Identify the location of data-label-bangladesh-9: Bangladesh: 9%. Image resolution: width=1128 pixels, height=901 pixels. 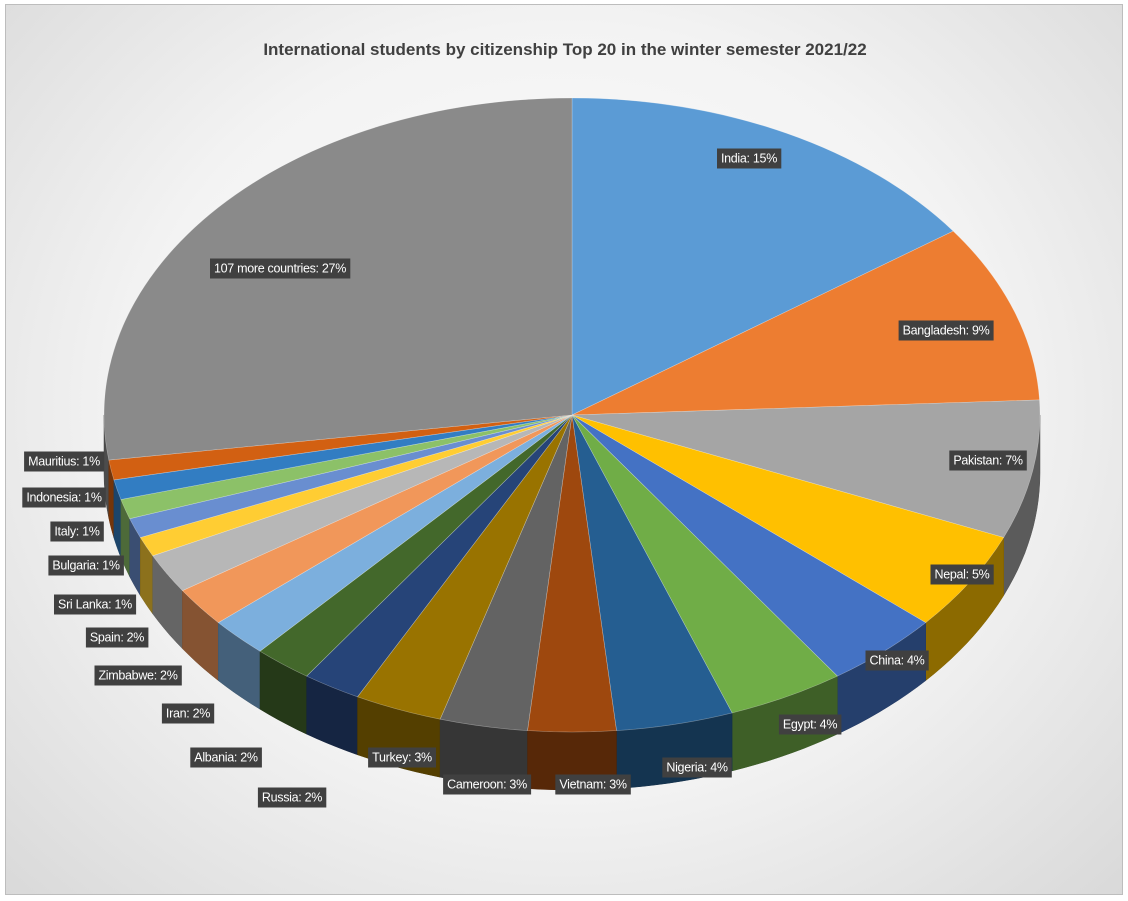
(946, 330).